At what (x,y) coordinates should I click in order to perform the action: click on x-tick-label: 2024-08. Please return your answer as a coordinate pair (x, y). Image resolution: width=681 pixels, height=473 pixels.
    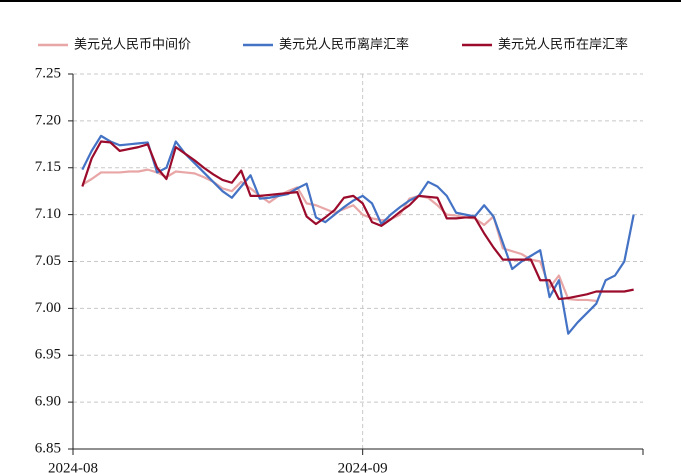
    Looking at the image, I should click on (73, 466).